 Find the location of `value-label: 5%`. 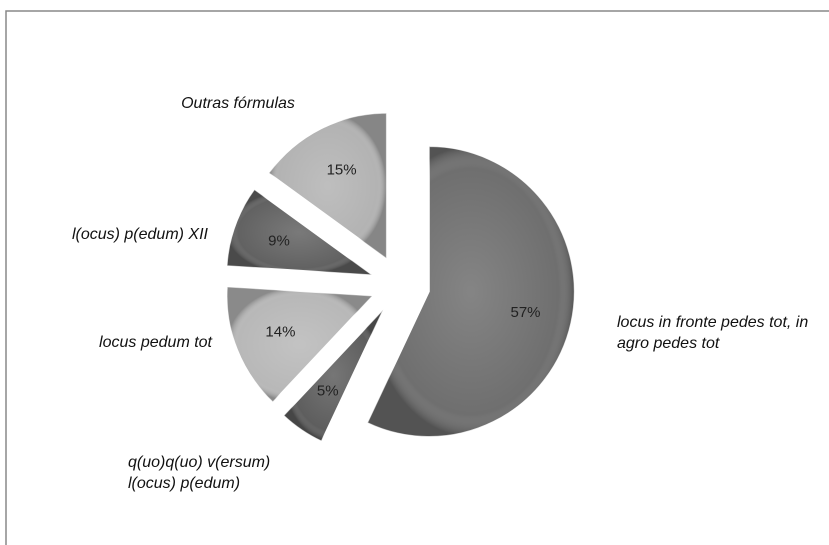

value-label: 5% is located at coordinates (328, 390).